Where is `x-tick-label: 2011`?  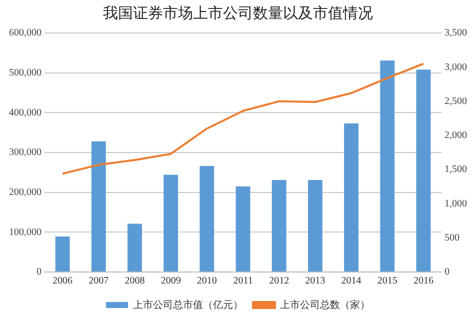
x-tick-label: 2011 is located at coordinates (243, 281).